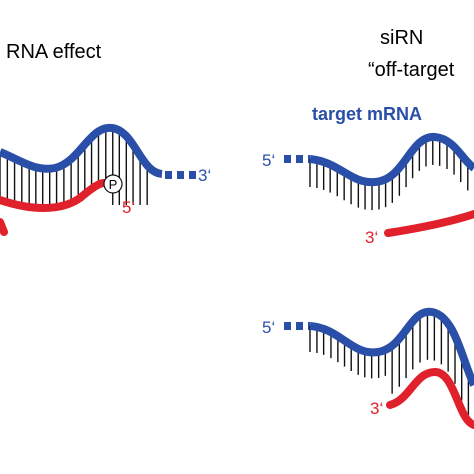 This screenshot has height=474, width=474. I want to click on target-label: target mRNA, so click(367, 114).